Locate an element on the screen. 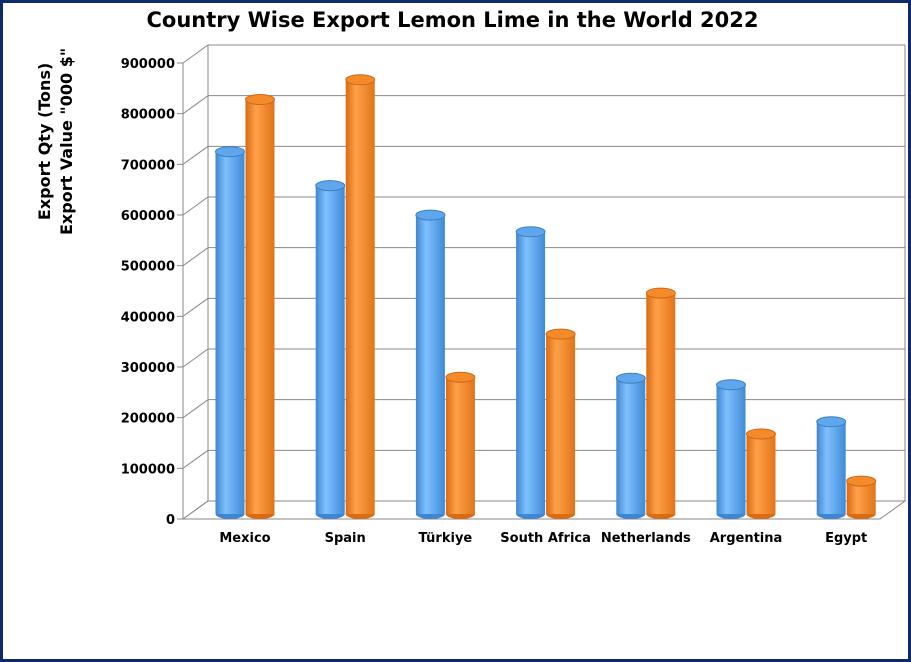  y-tick-label: 900000 is located at coordinates (148, 64).